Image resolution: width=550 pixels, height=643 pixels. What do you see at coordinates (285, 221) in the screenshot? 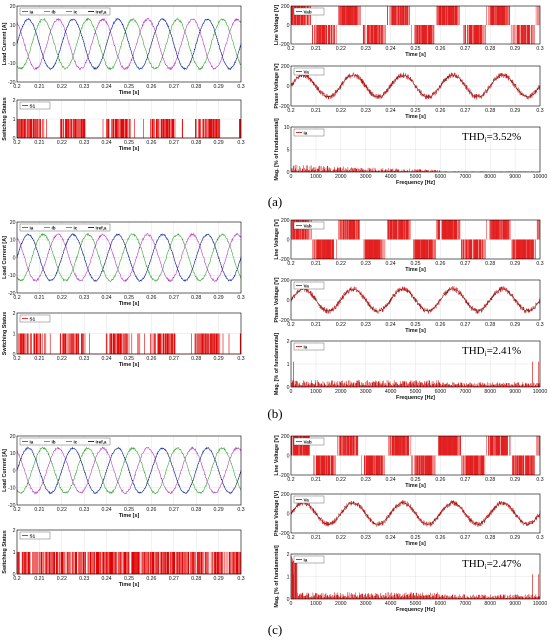
I see `panel-1-line-voltage-ytick-label: 200` at bounding box center [285, 221].